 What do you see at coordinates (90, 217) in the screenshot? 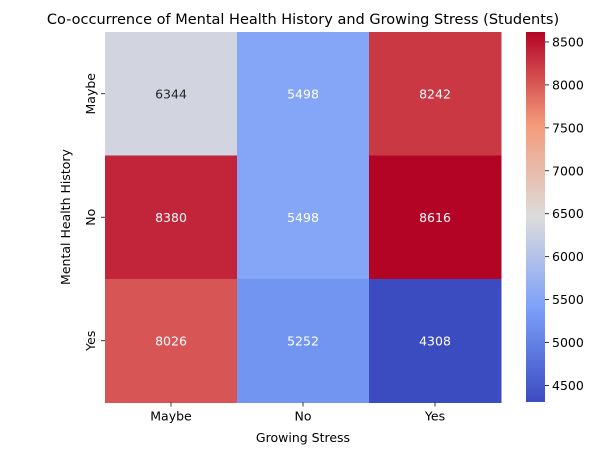
I see `y-tick-label: No` at bounding box center [90, 217].